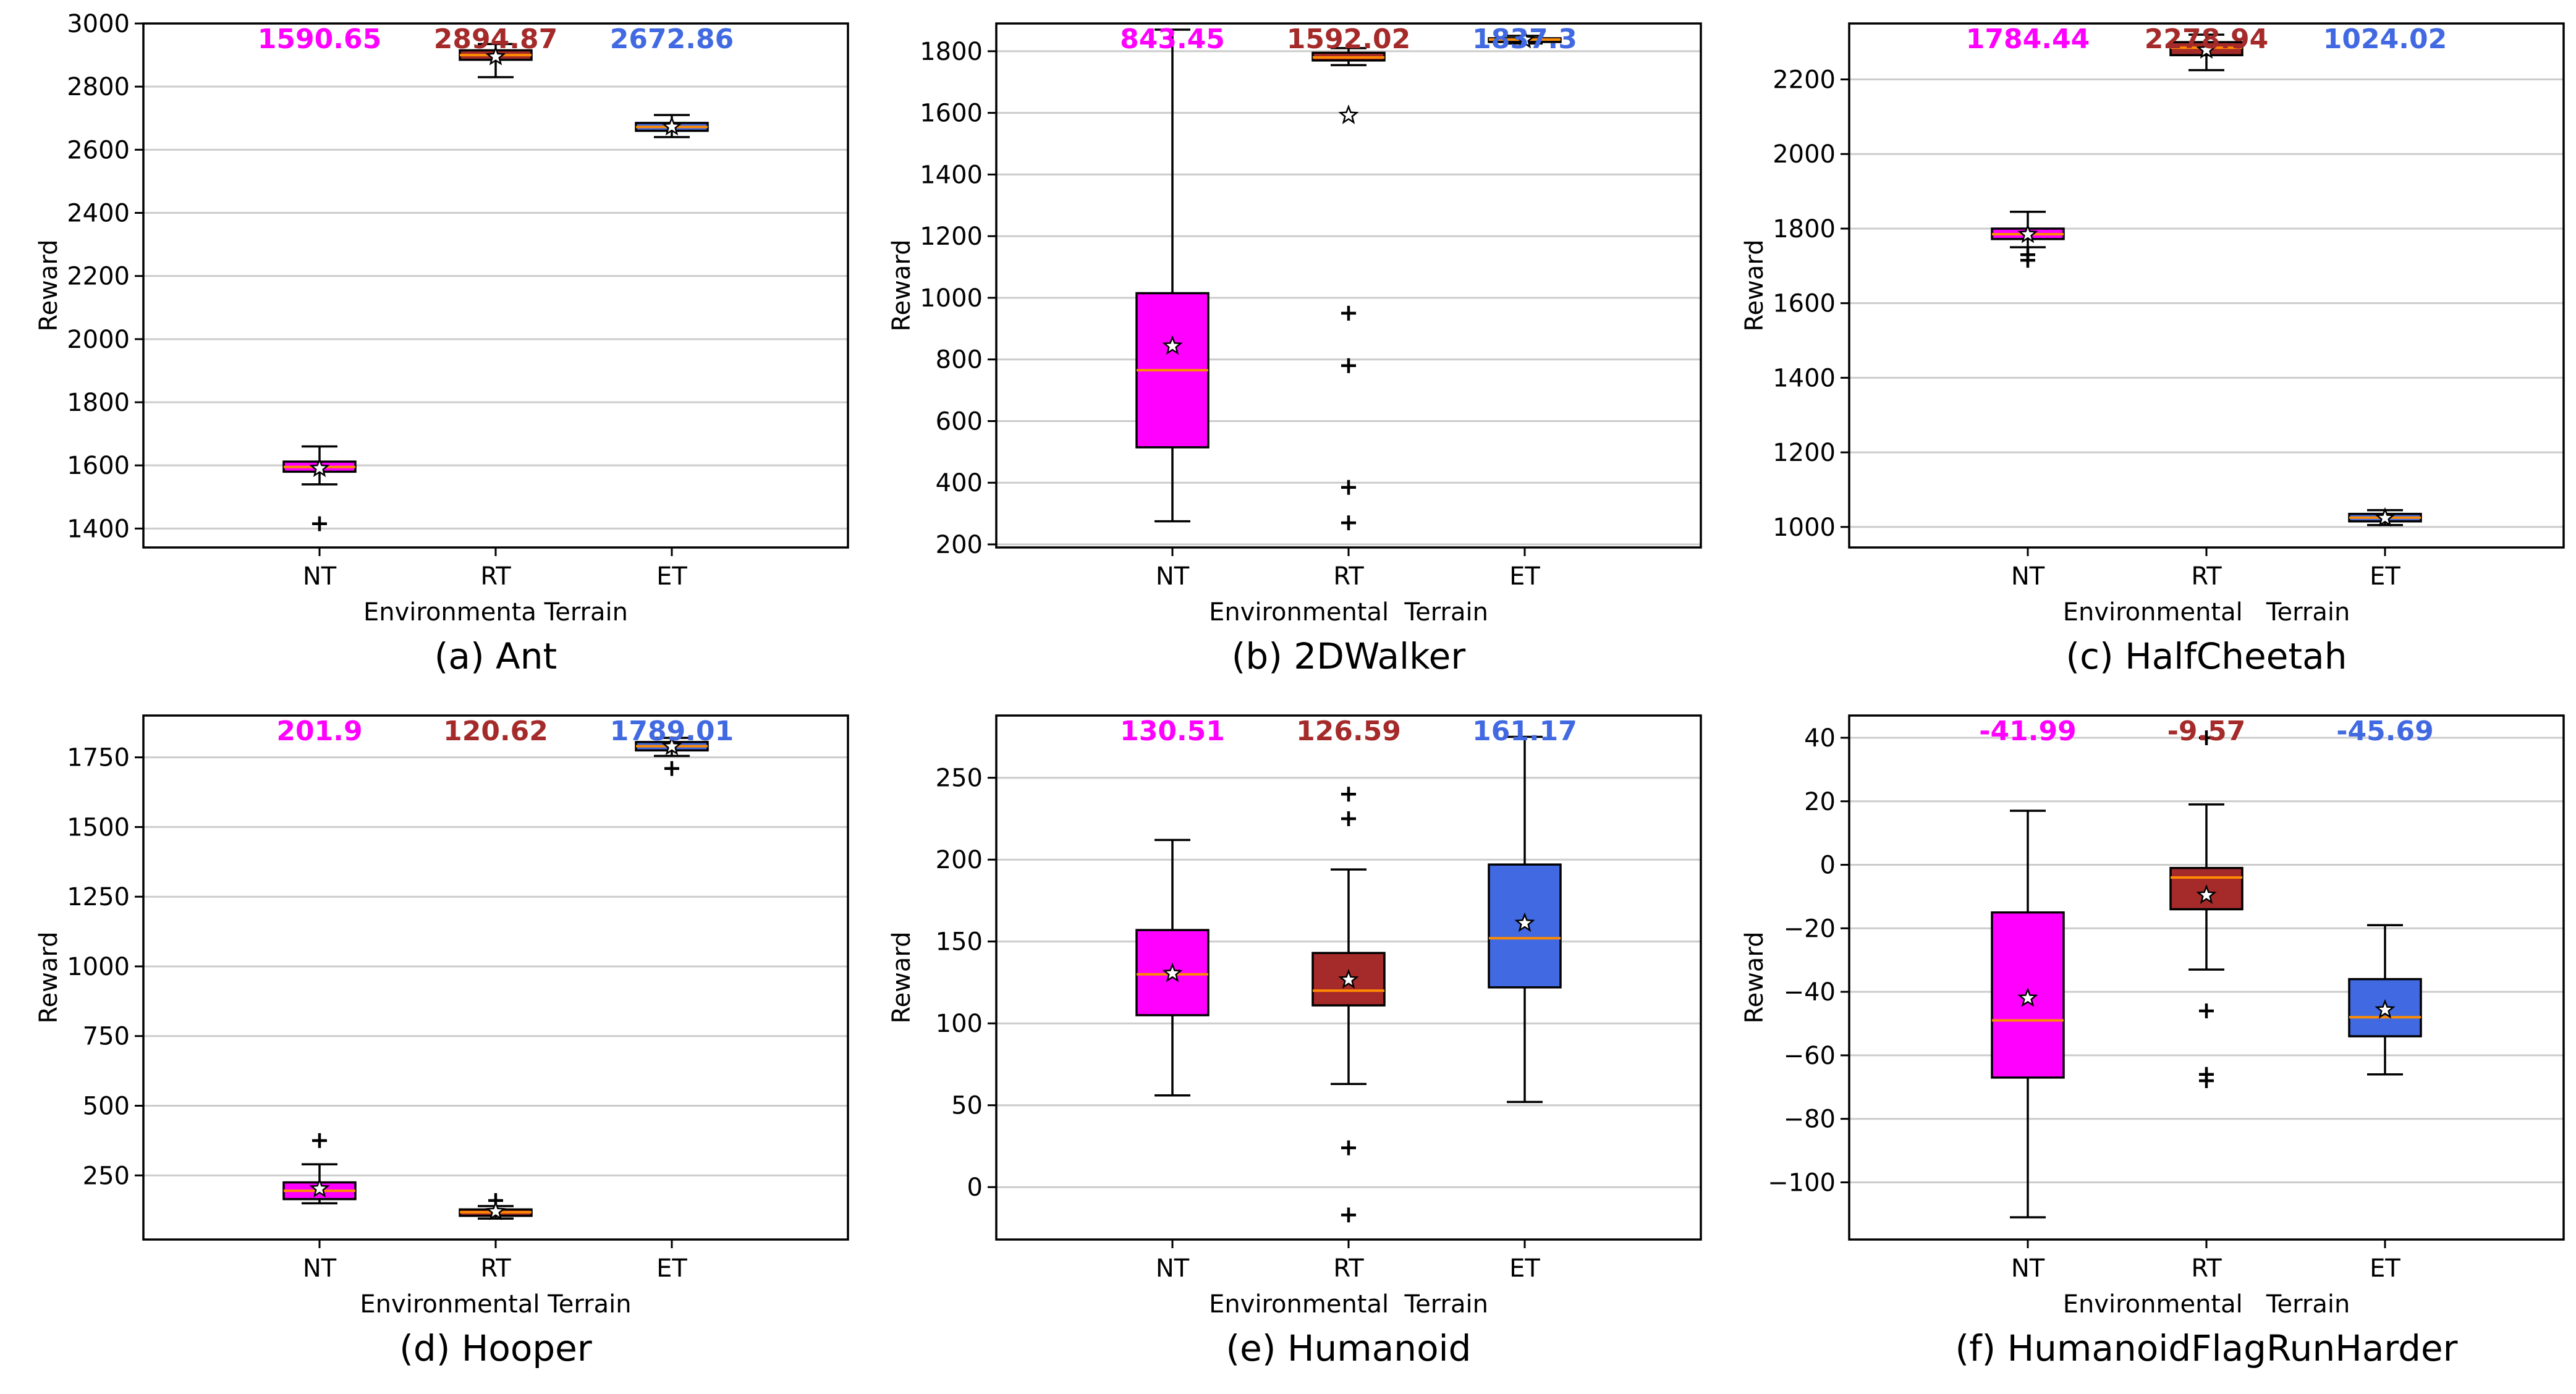 This screenshot has width=2576, height=1394. What do you see at coordinates (495, 999) in the screenshot?
I see `box-RT: 120.62 RT` at bounding box center [495, 999].